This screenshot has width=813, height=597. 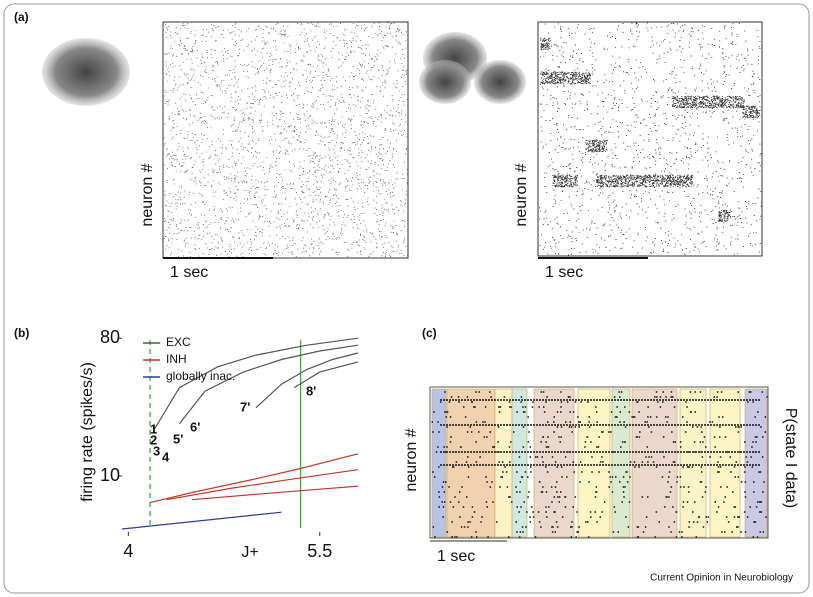 What do you see at coordinates (178, 438) in the screenshot?
I see `curve-label: 5'` at bounding box center [178, 438].